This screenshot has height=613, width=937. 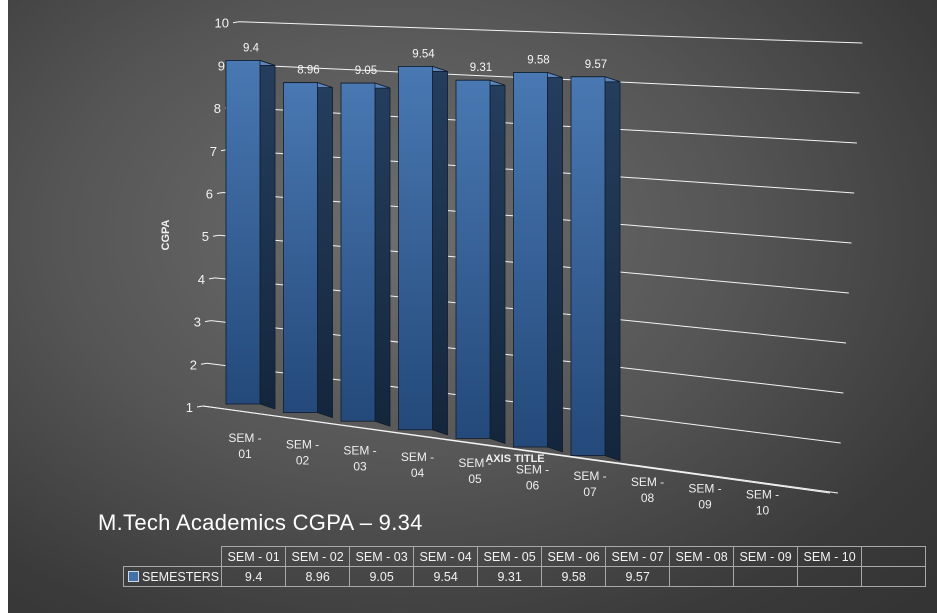 I want to click on y-tick-label: 8, so click(x=217, y=108).